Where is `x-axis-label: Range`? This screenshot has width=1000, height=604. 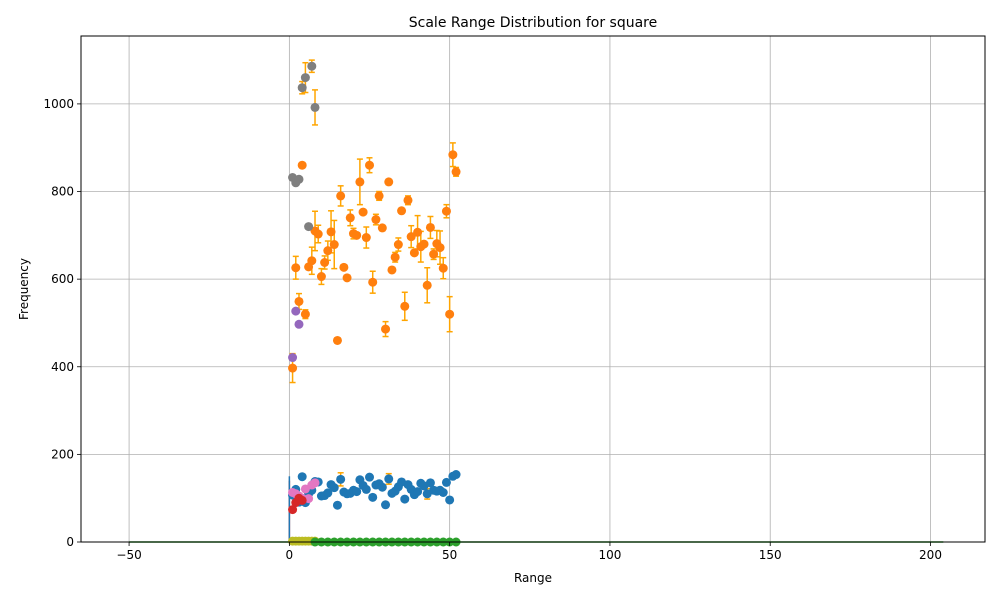 x-axis-label: Range is located at coordinates (533, 578).